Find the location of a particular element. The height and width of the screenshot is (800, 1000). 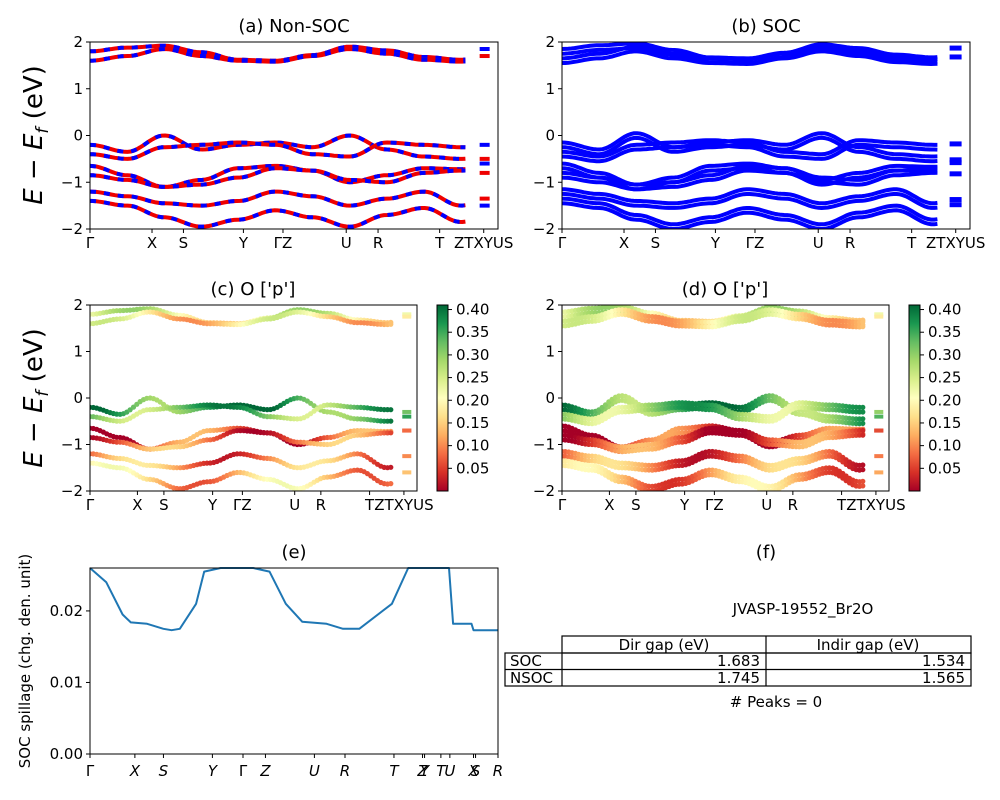

panel-d-title: (d) O ['p'] is located at coordinates (725, 289).